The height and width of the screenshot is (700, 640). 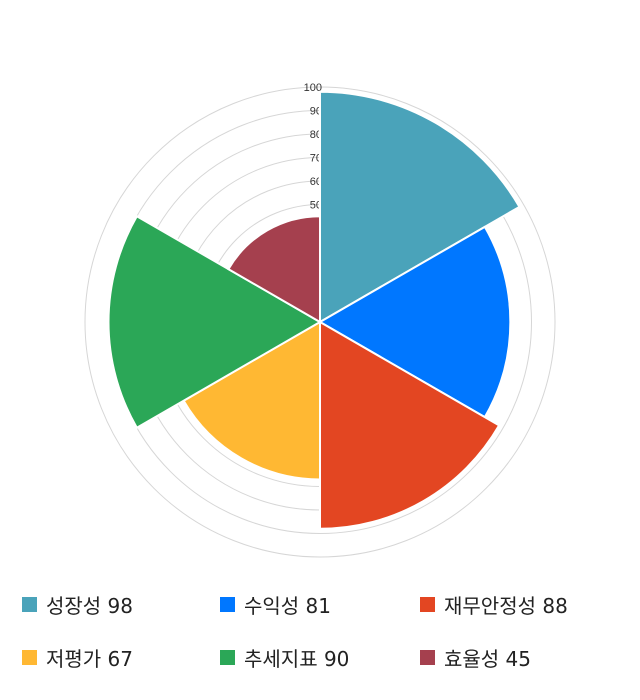 I want to click on radial-tick-label: 100, so click(x=313, y=88).